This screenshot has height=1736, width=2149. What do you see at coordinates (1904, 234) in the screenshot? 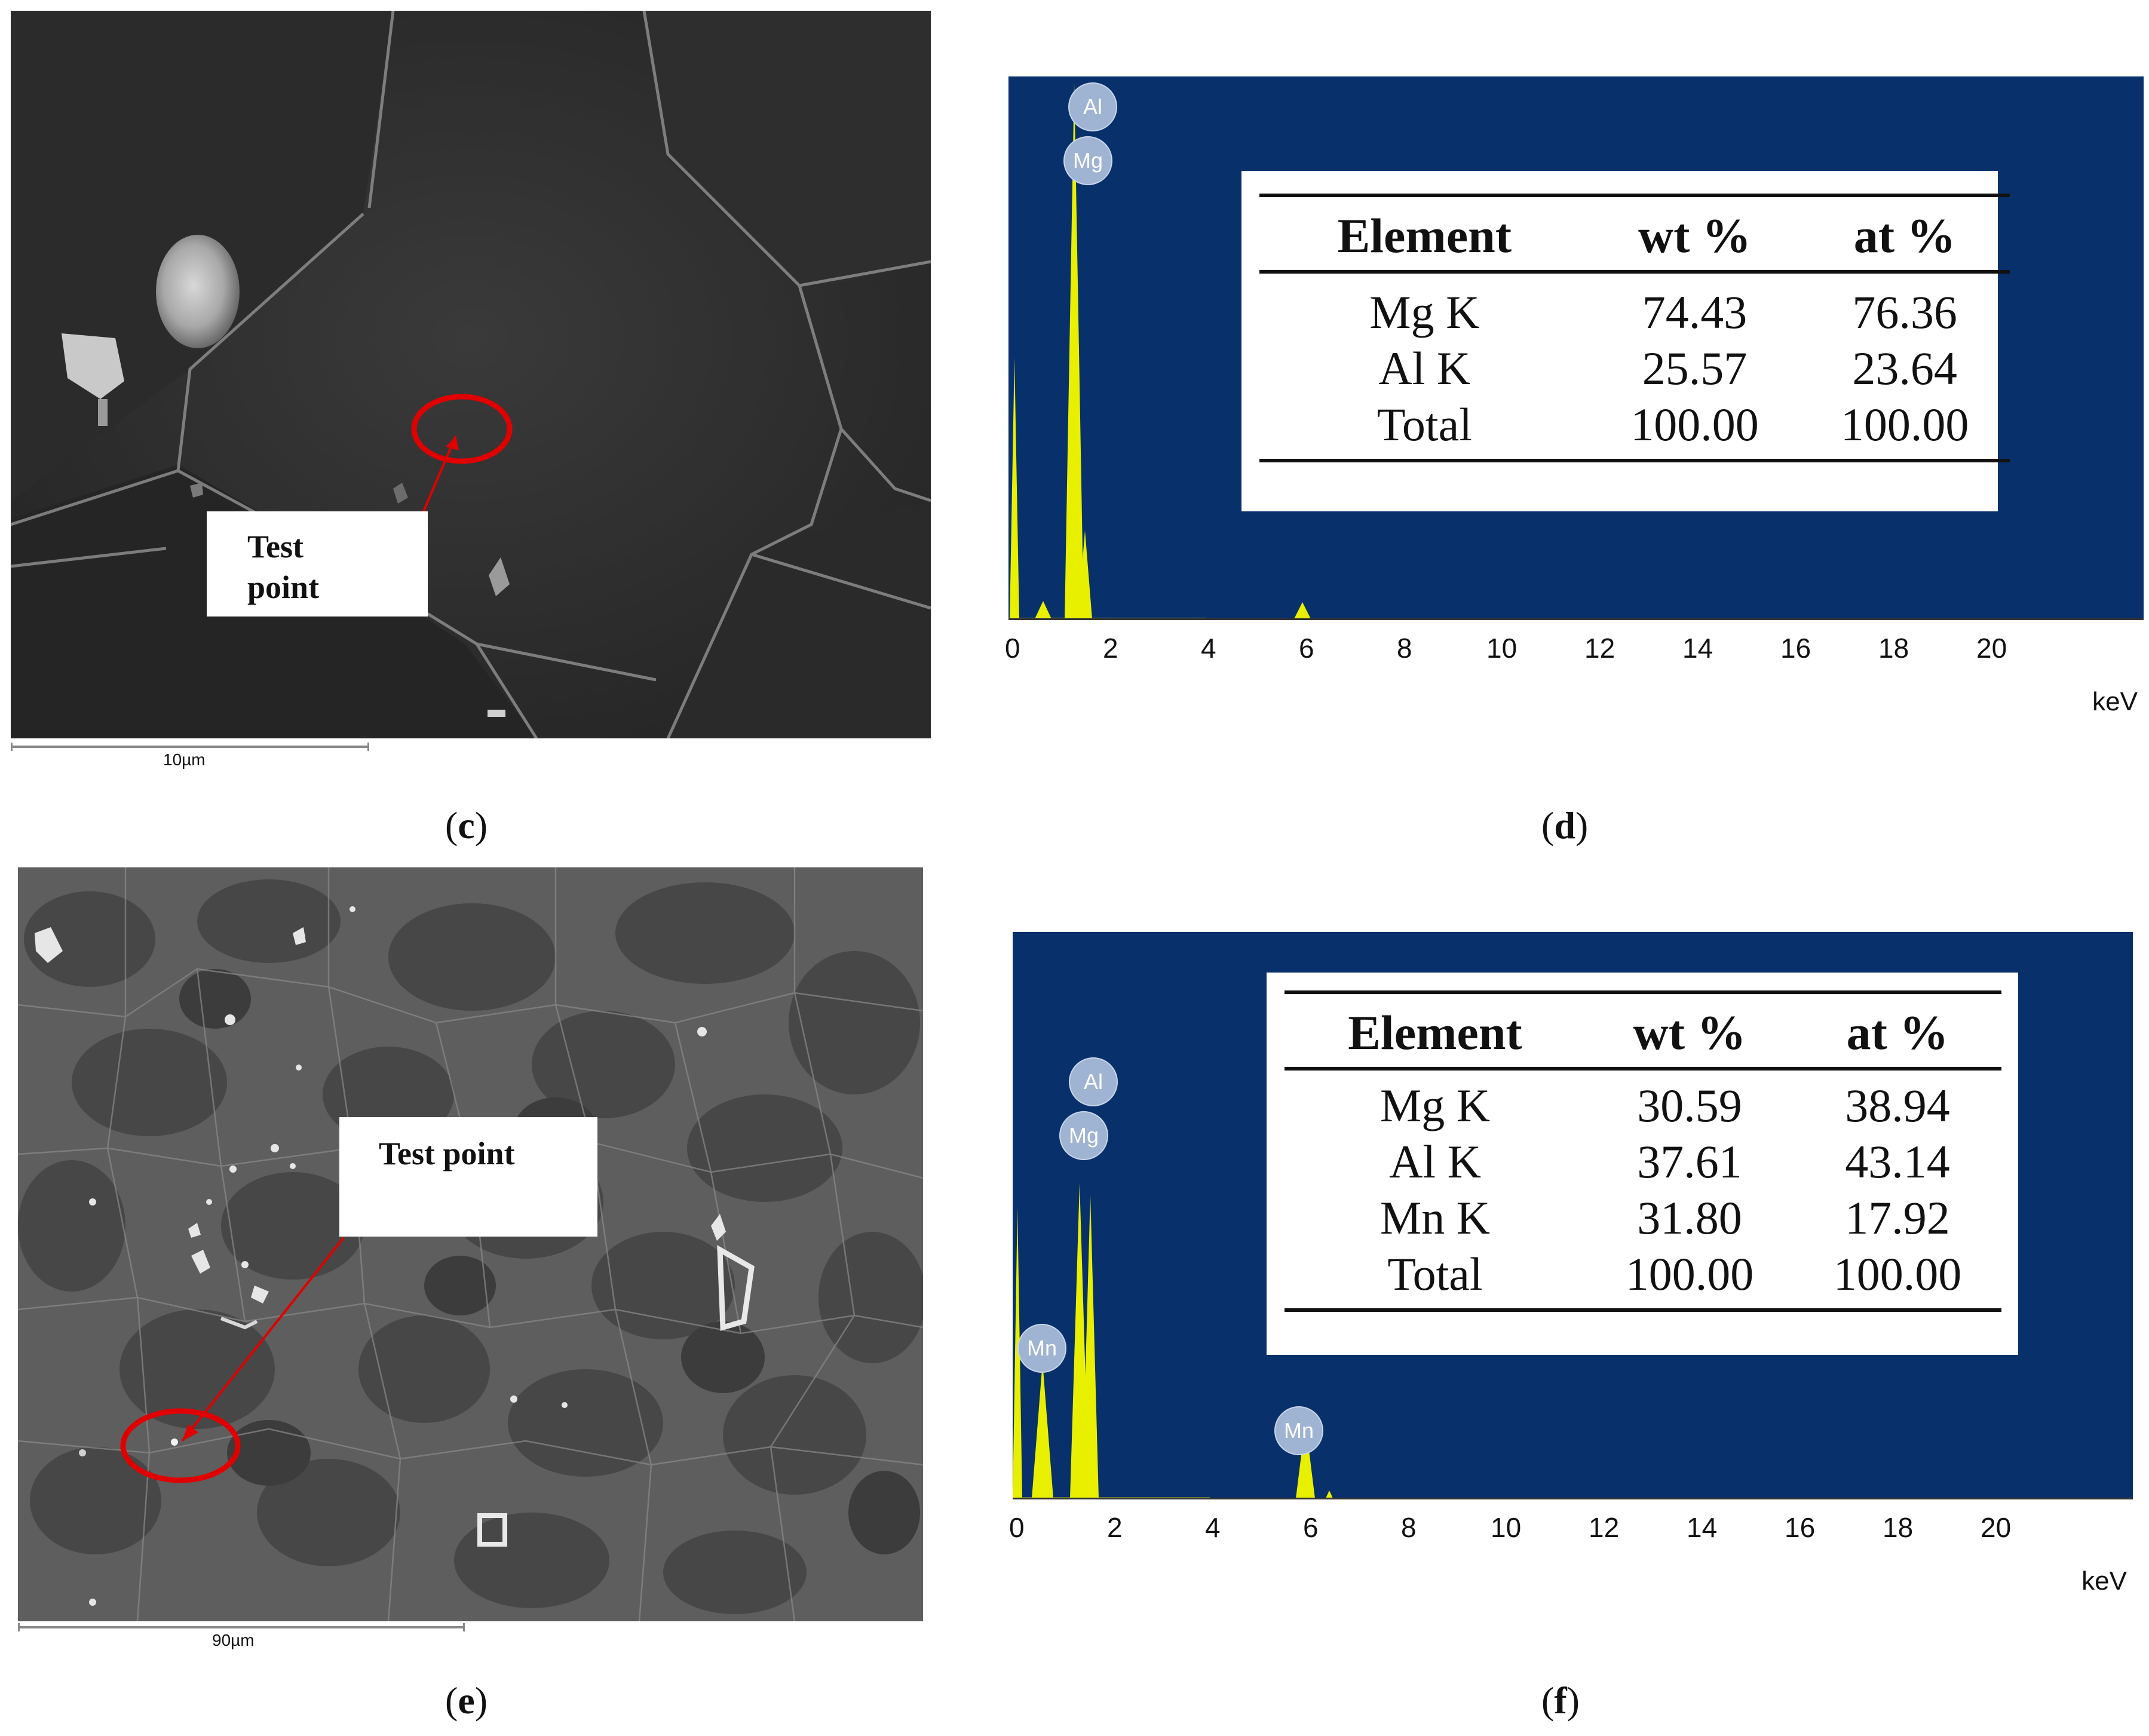
I see `table-d-header-at: at %` at bounding box center [1904, 234].